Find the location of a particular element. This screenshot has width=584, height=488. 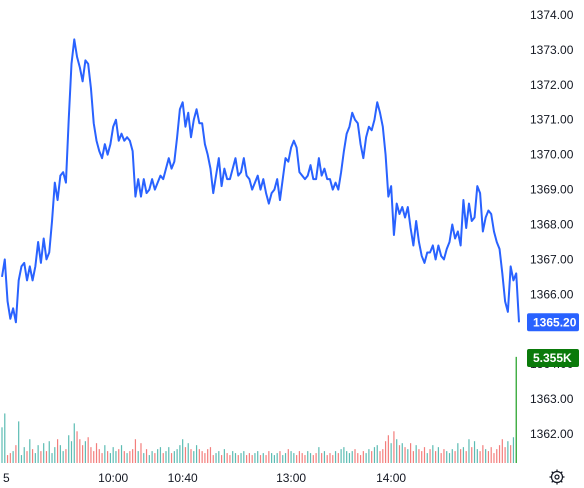

y-tick-label: 1362.00 is located at coordinates (552, 434).